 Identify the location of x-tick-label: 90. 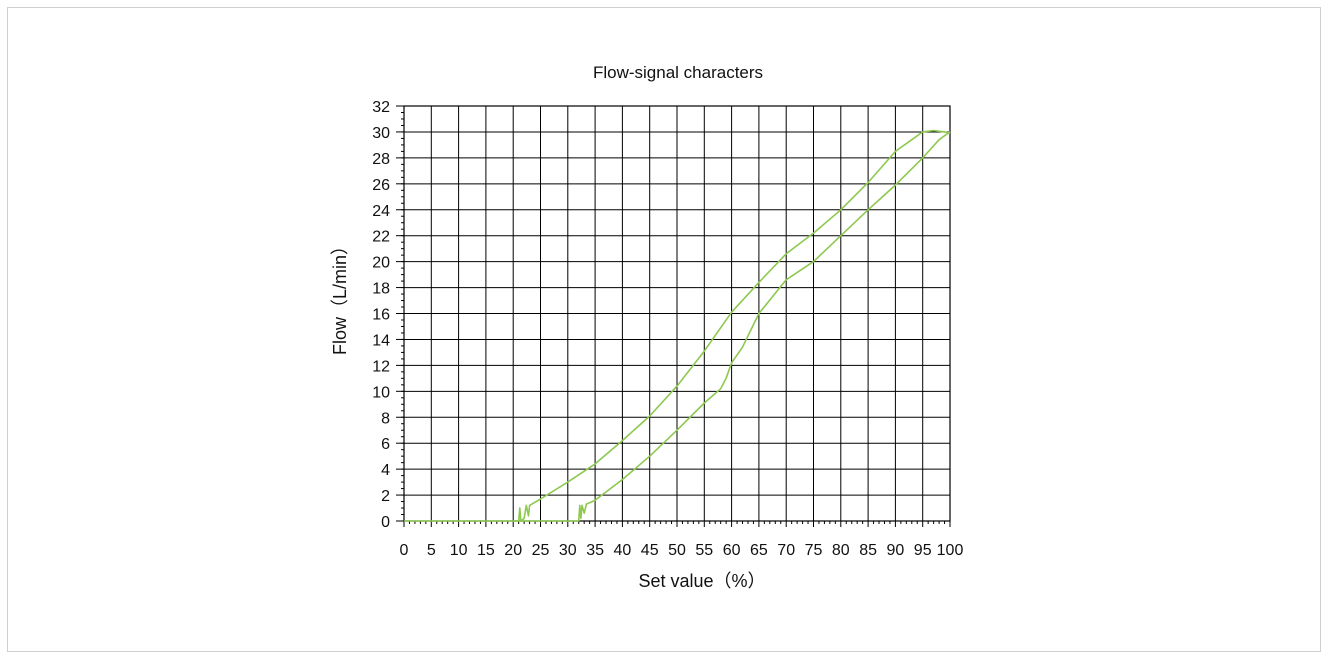
(896, 550).